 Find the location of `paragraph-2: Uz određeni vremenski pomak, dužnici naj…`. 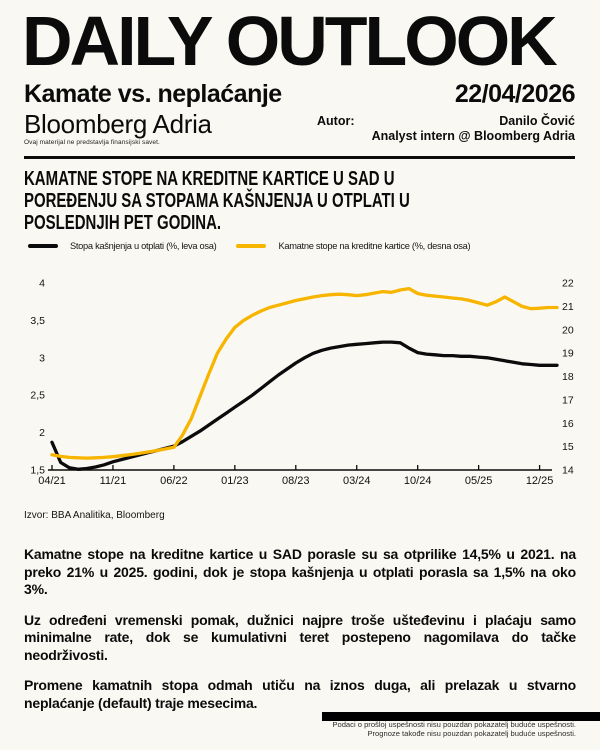

paragraph-2: Uz određeni vremenski pomak, dužnici naj… is located at coordinates (300, 638).